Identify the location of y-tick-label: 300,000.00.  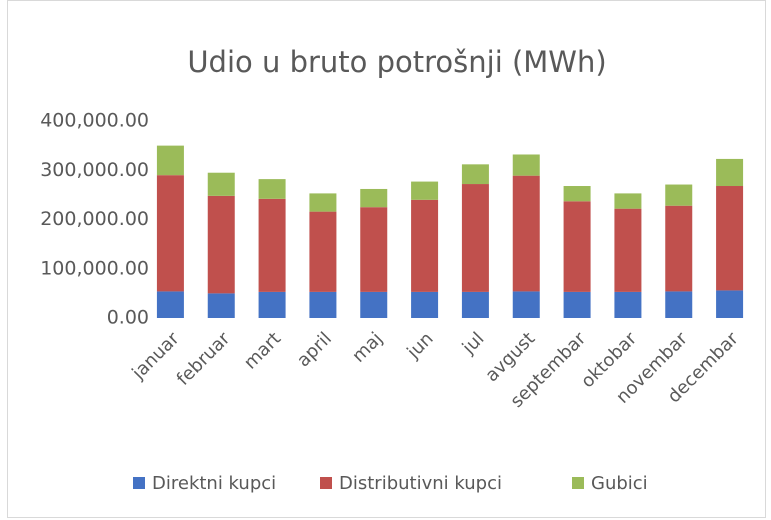
(94, 170).